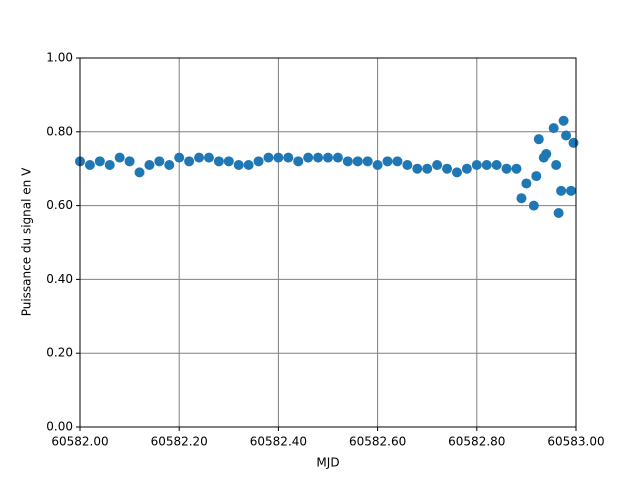 The height and width of the screenshot is (480, 640). What do you see at coordinates (59, 205) in the screenshot?
I see `y-tick-label: 0.60` at bounding box center [59, 205].